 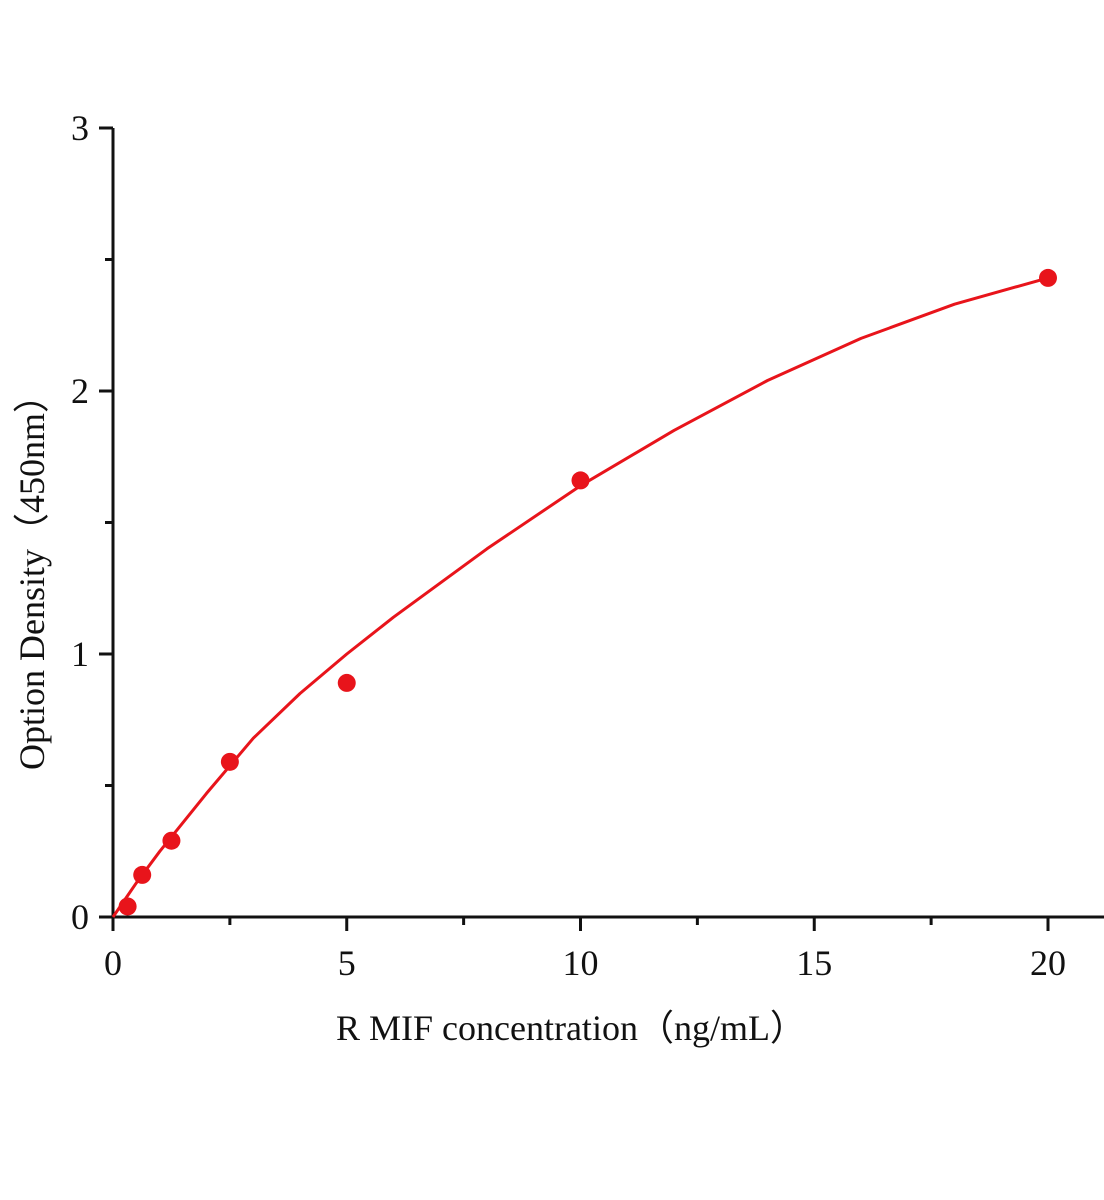 I want to click on x-axis-label: R MIF concentration（ng/mL）, so click(x=571, y=1028).